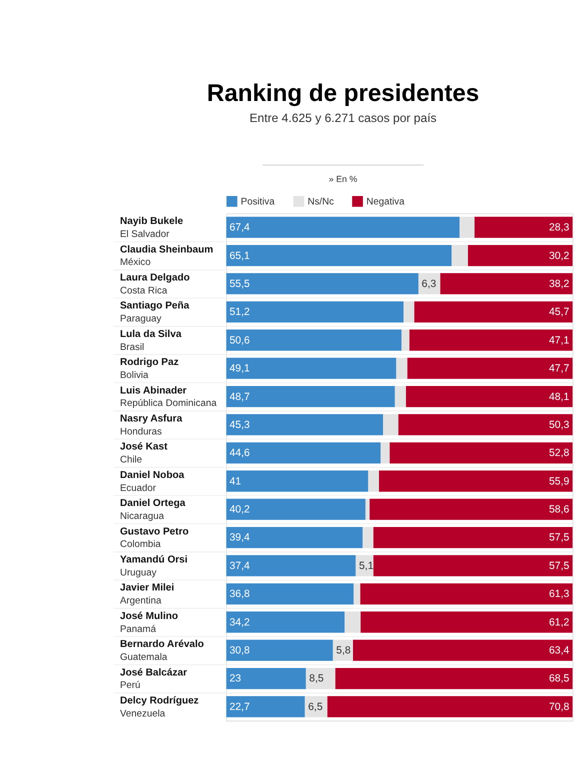 The width and height of the screenshot is (583, 774). Describe the element at coordinates (152, 482) in the screenshot. I see `category-label: Daniel Noboa Ecuador` at that location.